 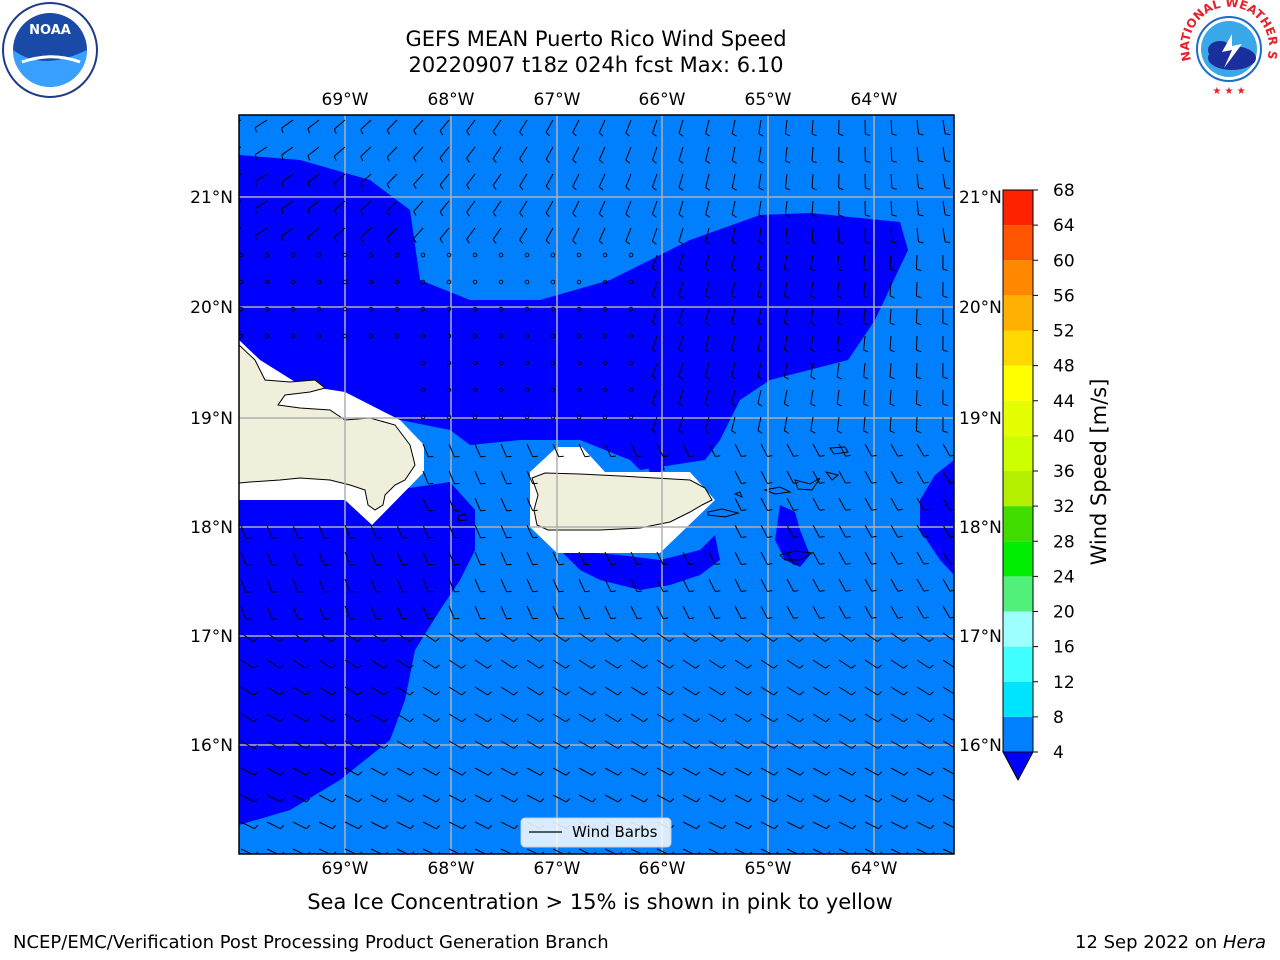 I want to click on chart-title-line2: 20220907 t18z 024h fcst Max: 6.10, so click(x=596, y=65).